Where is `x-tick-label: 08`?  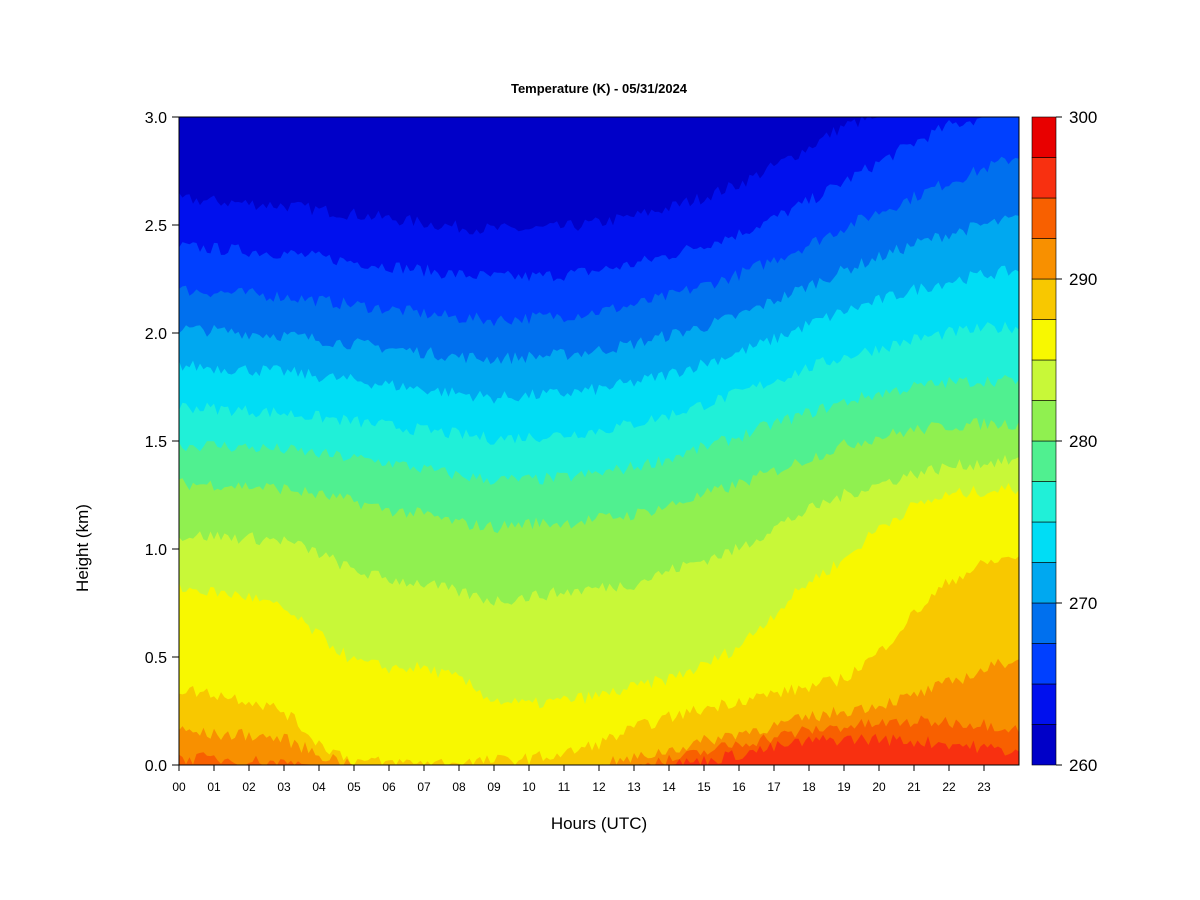
x-tick-label: 08 is located at coordinates (459, 787).